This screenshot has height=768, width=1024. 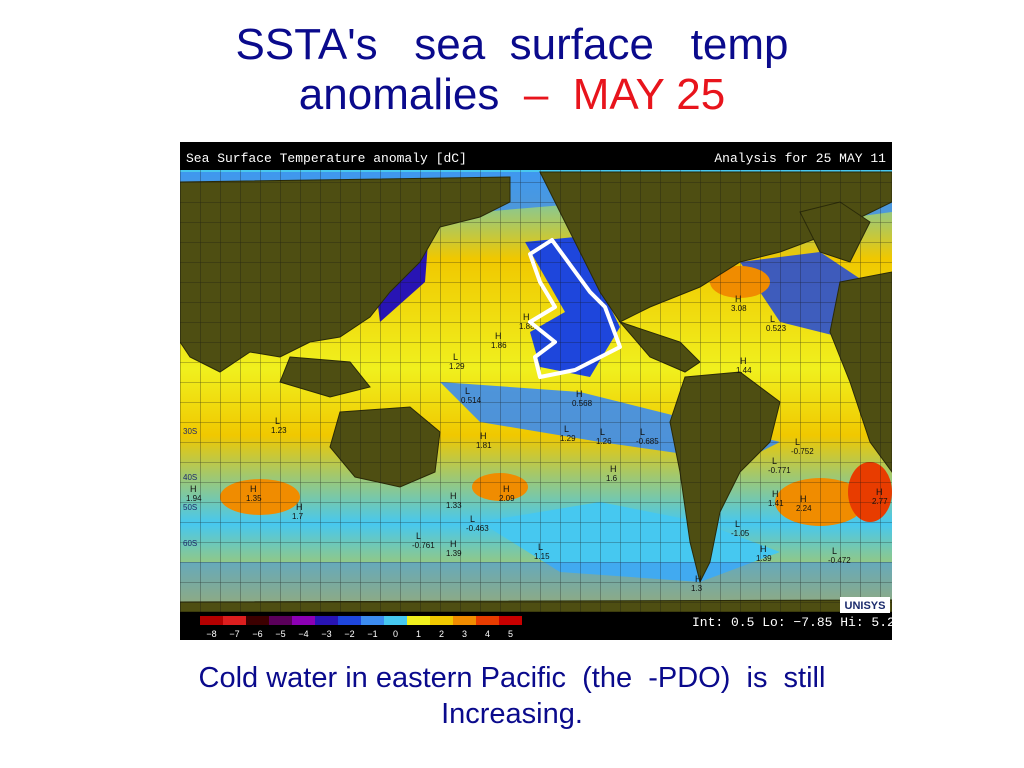 What do you see at coordinates (326, 158) in the screenshot?
I see `map-header-left: Sea Surface Temperature anomaly [dC]` at bounding box center [326, 158].